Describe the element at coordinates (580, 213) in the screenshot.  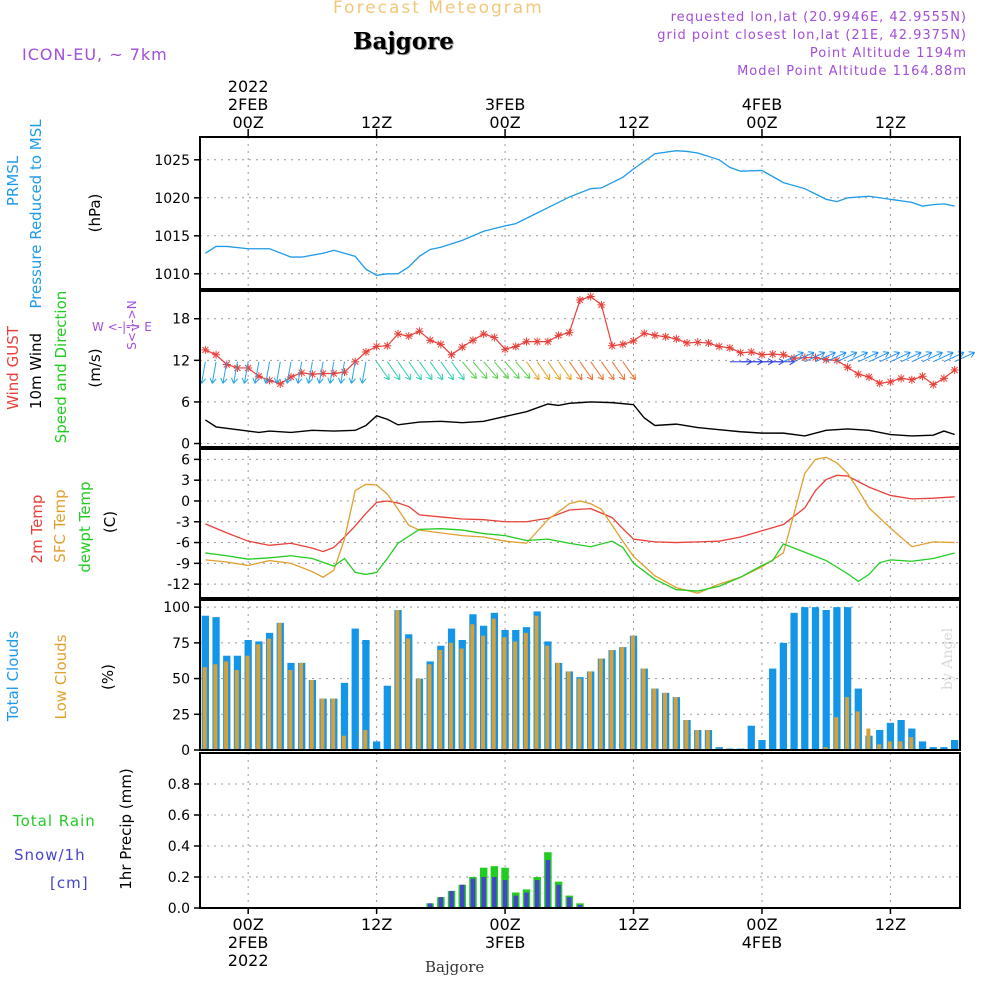
I see `panel-frame-pressure` at that location.